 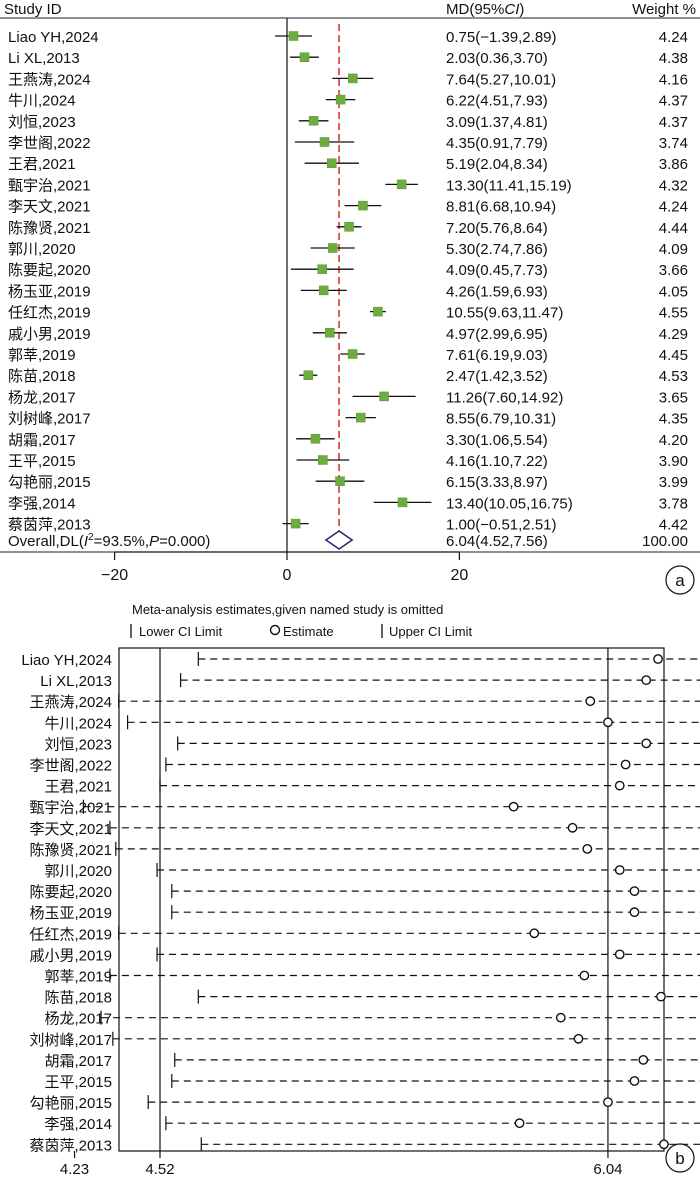 I want to click on panel-a-label: a, so click(x=680, y=580).